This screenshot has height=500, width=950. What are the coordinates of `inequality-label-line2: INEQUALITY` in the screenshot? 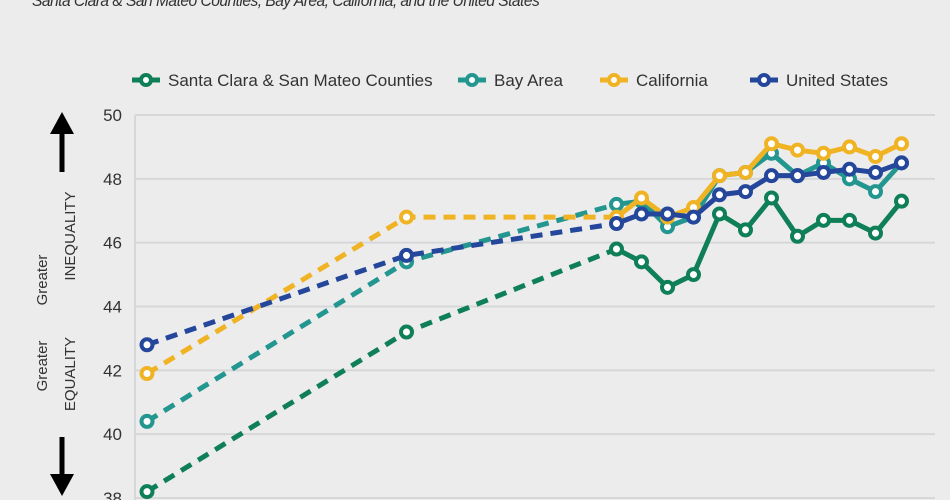 It's located at (70, 235).